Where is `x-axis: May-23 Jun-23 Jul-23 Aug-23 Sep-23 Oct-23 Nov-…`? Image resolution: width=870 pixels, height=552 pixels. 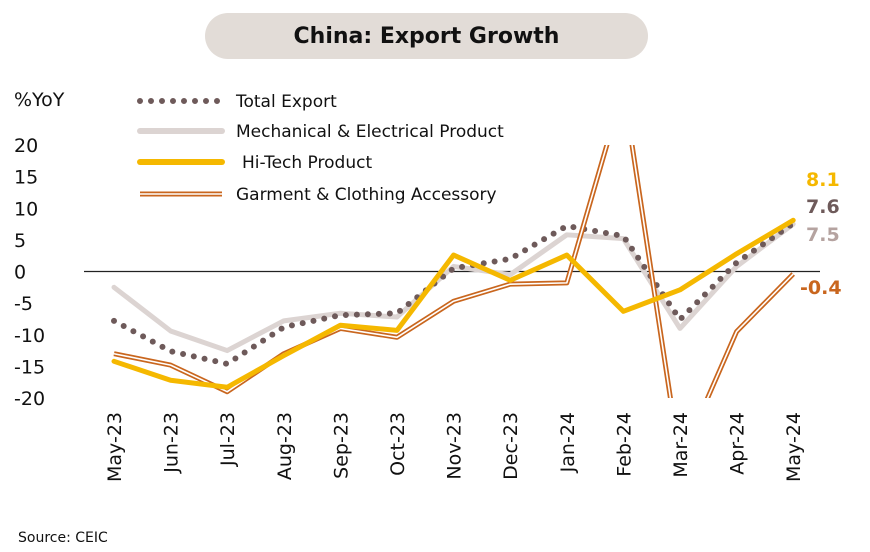 x-axis: May-23 Jun-23 Jul-23 Aug-23 Sep-23 Oct-23 Nov-… is located at coordinates (454, 447).